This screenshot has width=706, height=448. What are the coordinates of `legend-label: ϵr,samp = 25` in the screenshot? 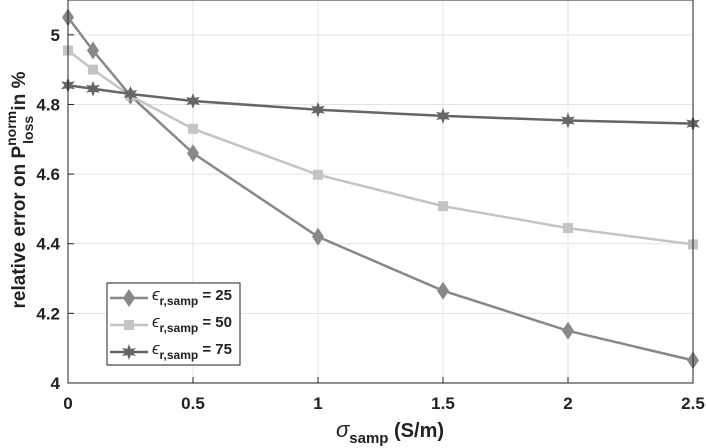 It's located at (192, 296).